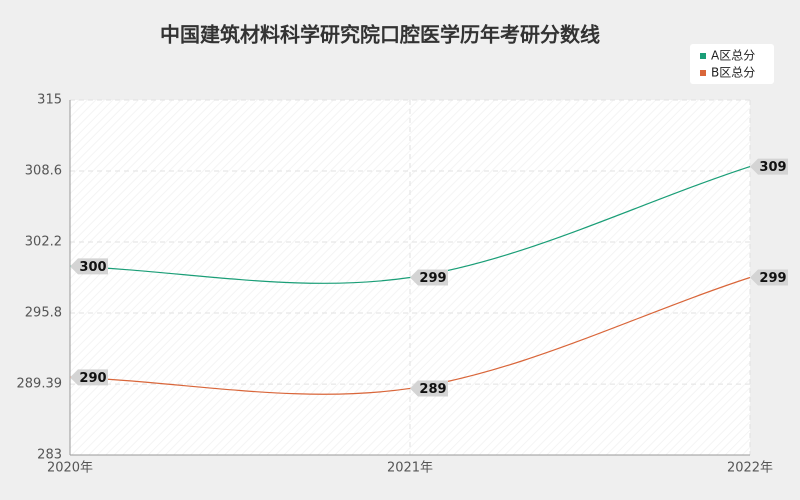 This screenshot has width=800, height=500. Describe the element at coordinates (92, 378) in the screenshot. I see `value-label: 290` at that location.